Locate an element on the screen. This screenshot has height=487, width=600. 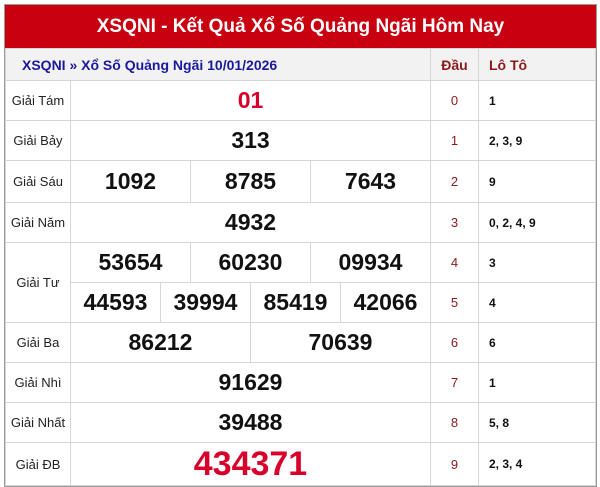
dau-cell: 1 is located at coordinates (454, 140).